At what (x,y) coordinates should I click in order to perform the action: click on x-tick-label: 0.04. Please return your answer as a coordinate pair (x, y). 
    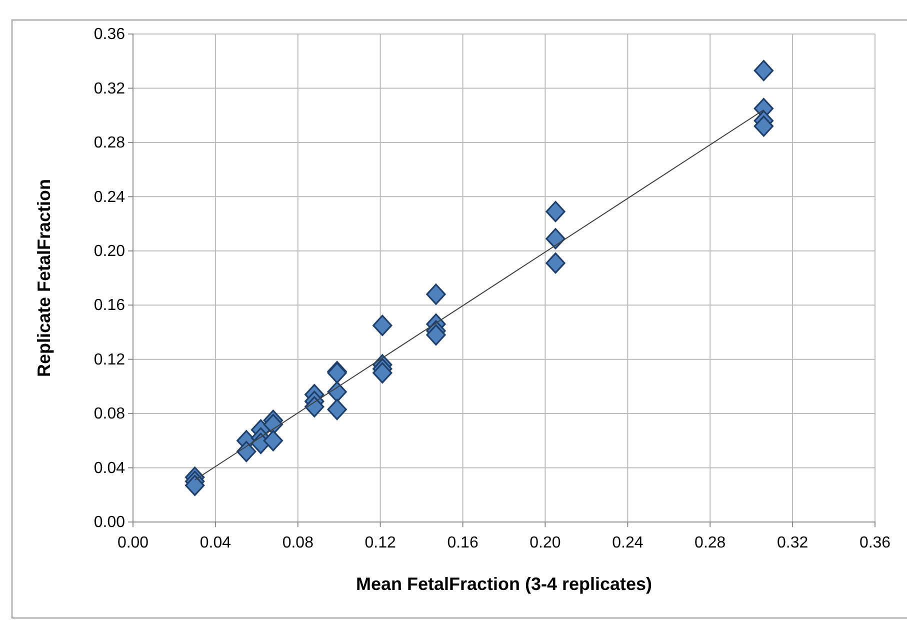
    Looking at the image, I should click on (216, 543).